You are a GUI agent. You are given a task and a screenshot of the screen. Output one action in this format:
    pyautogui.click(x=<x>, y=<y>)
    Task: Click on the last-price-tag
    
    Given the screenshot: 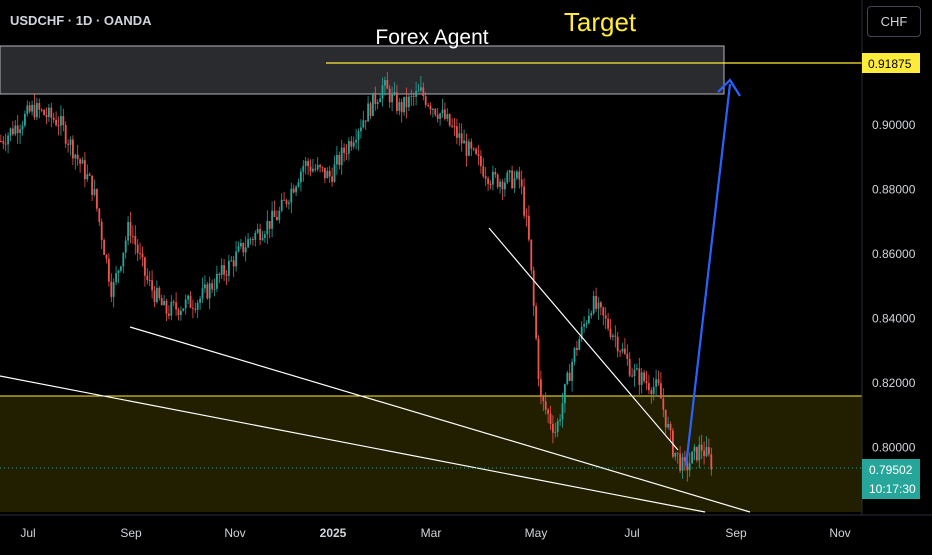 What is the action you would take?
    pyautogui.click(x=891, y=479)
    